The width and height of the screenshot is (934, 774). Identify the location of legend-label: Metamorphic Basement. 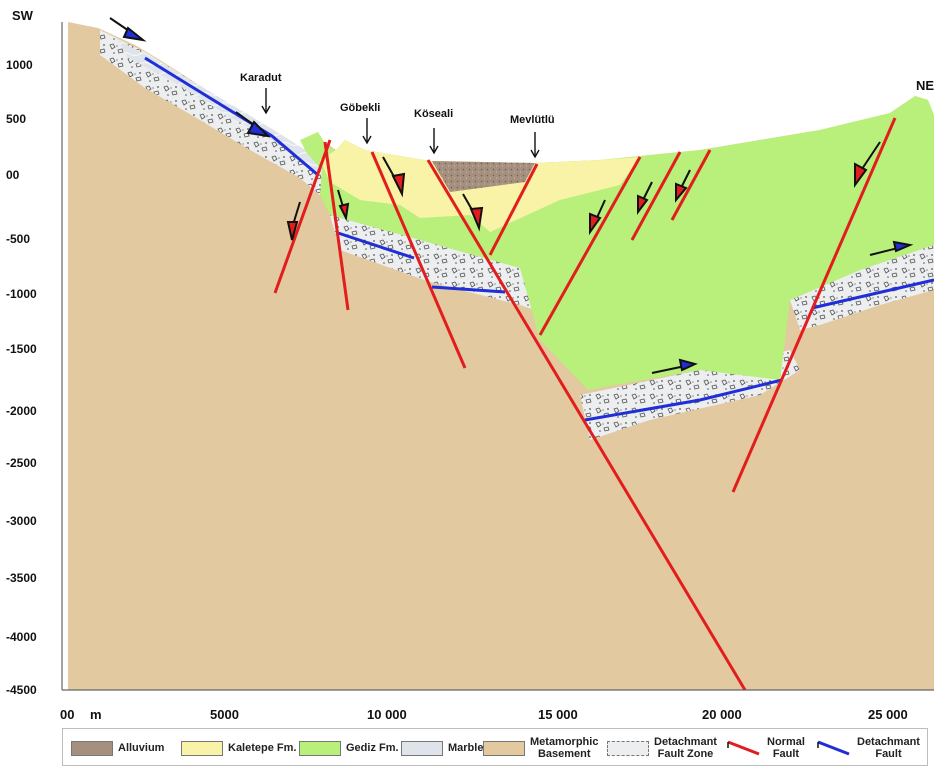
(564, 748).